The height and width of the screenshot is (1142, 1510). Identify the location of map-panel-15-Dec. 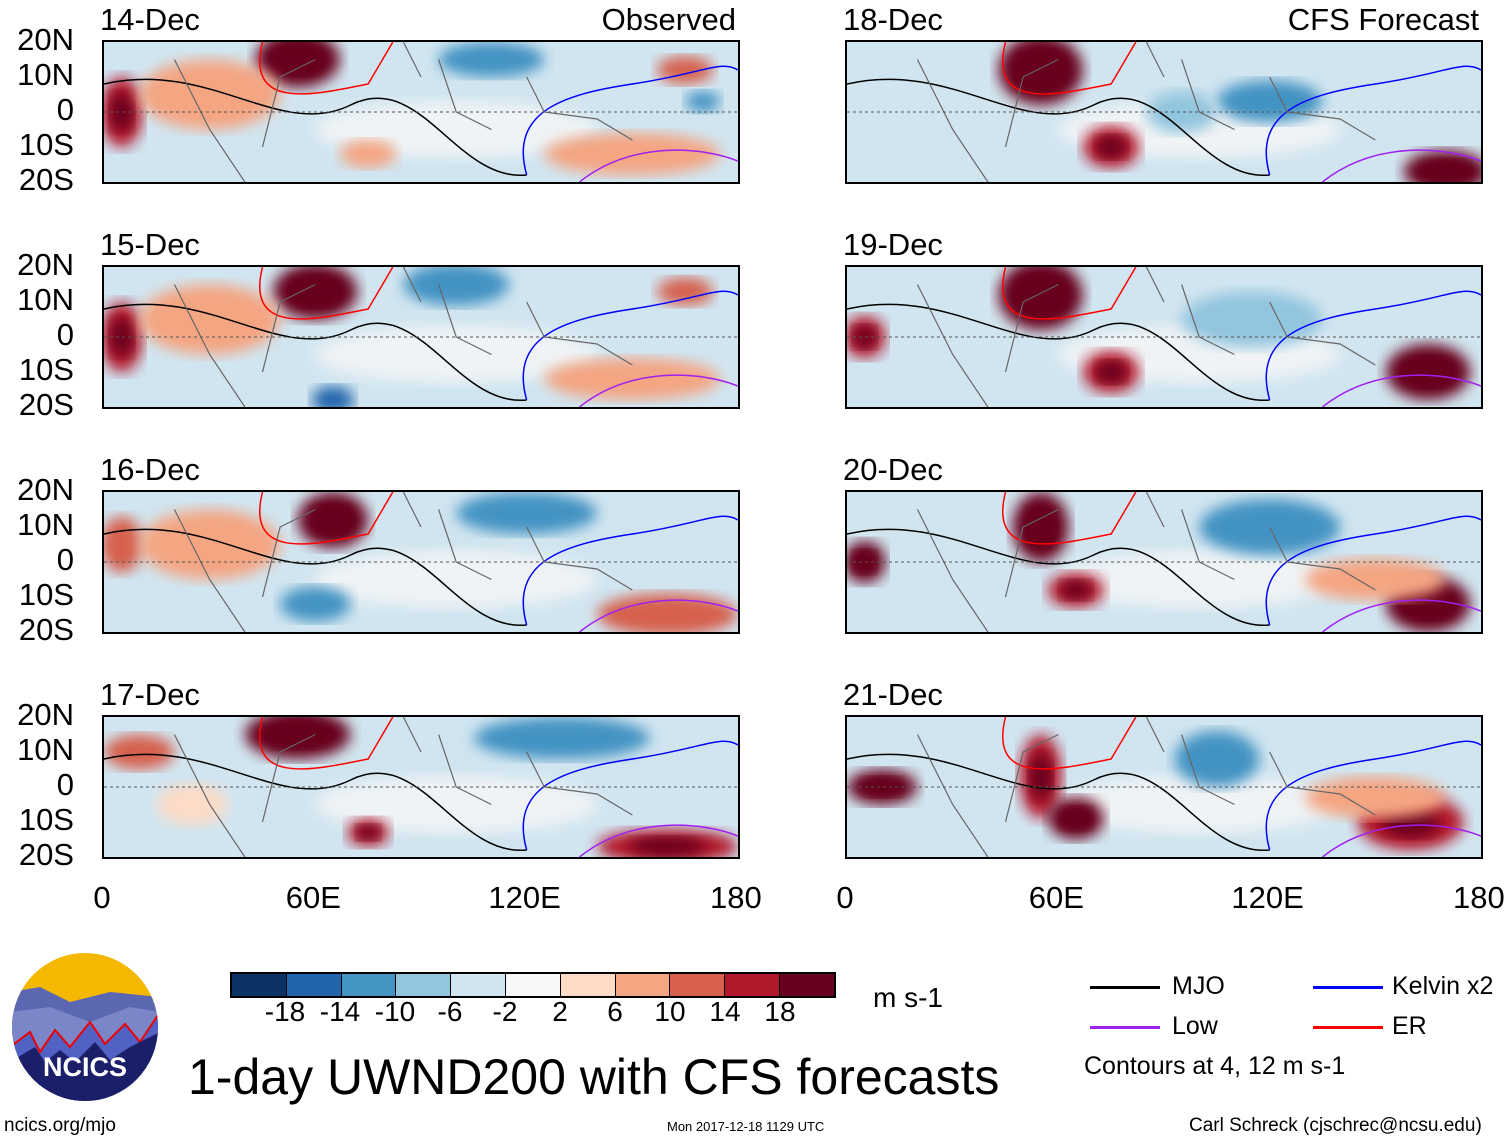
(421, 337).